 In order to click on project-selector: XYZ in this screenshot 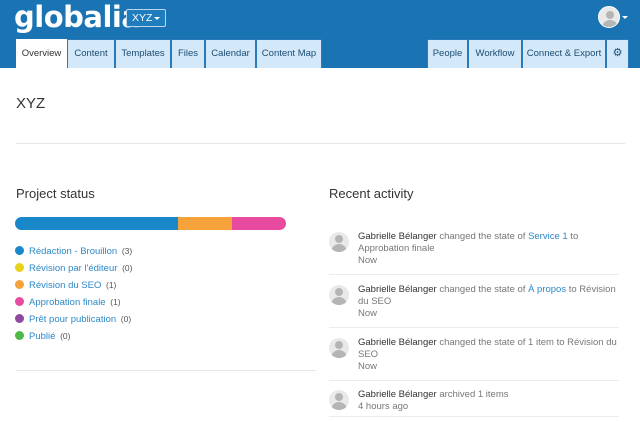, I will do `click(146, 18)`.